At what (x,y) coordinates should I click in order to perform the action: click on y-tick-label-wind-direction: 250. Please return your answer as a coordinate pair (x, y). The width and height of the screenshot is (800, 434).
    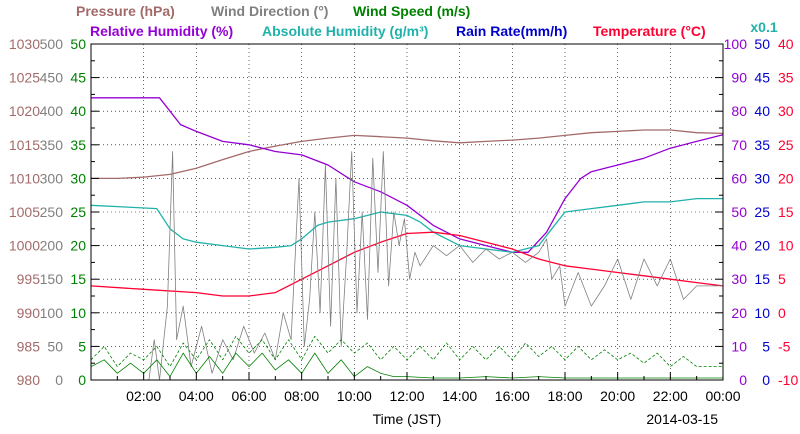
    Looking at the image, I should click on (52, 212).